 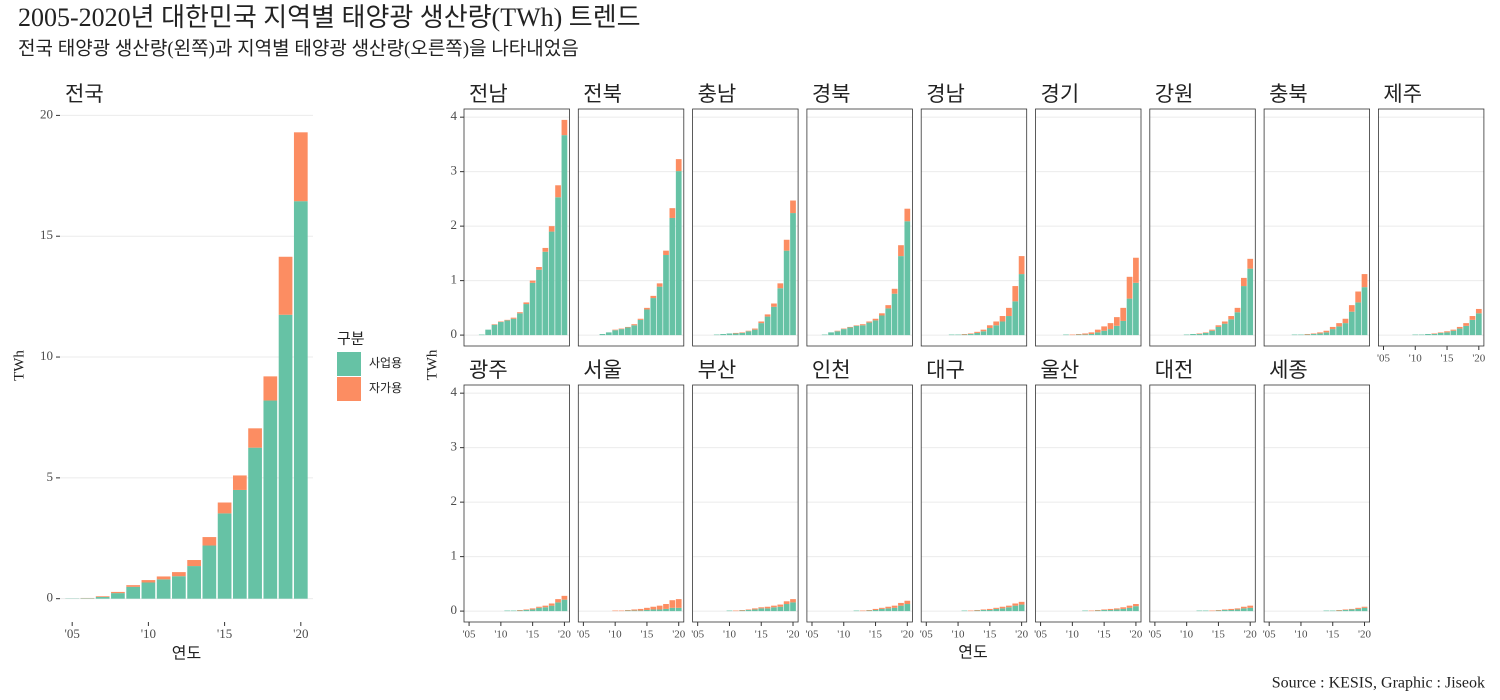 I want to click on y-tick-label: 10, so click(x=46, y=355).